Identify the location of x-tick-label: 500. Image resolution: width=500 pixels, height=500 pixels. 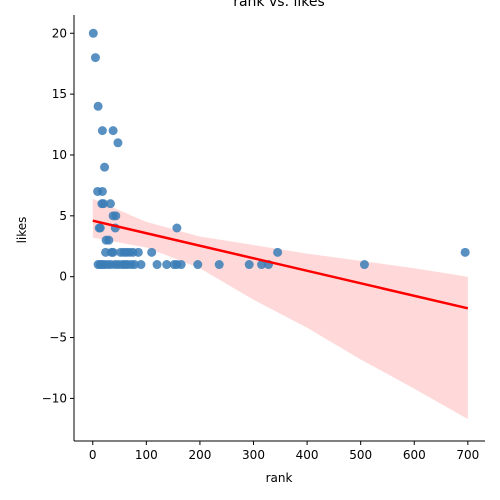
(360, 455).